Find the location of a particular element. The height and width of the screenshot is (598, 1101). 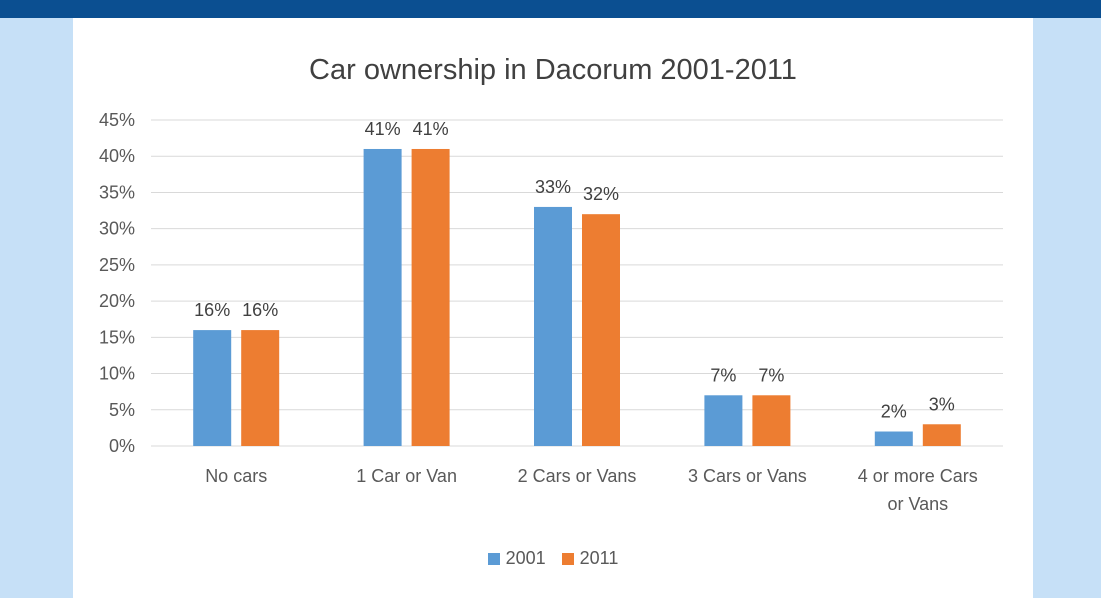

x-category-label: 4 or more Cars is located at coordinates (918, 476).